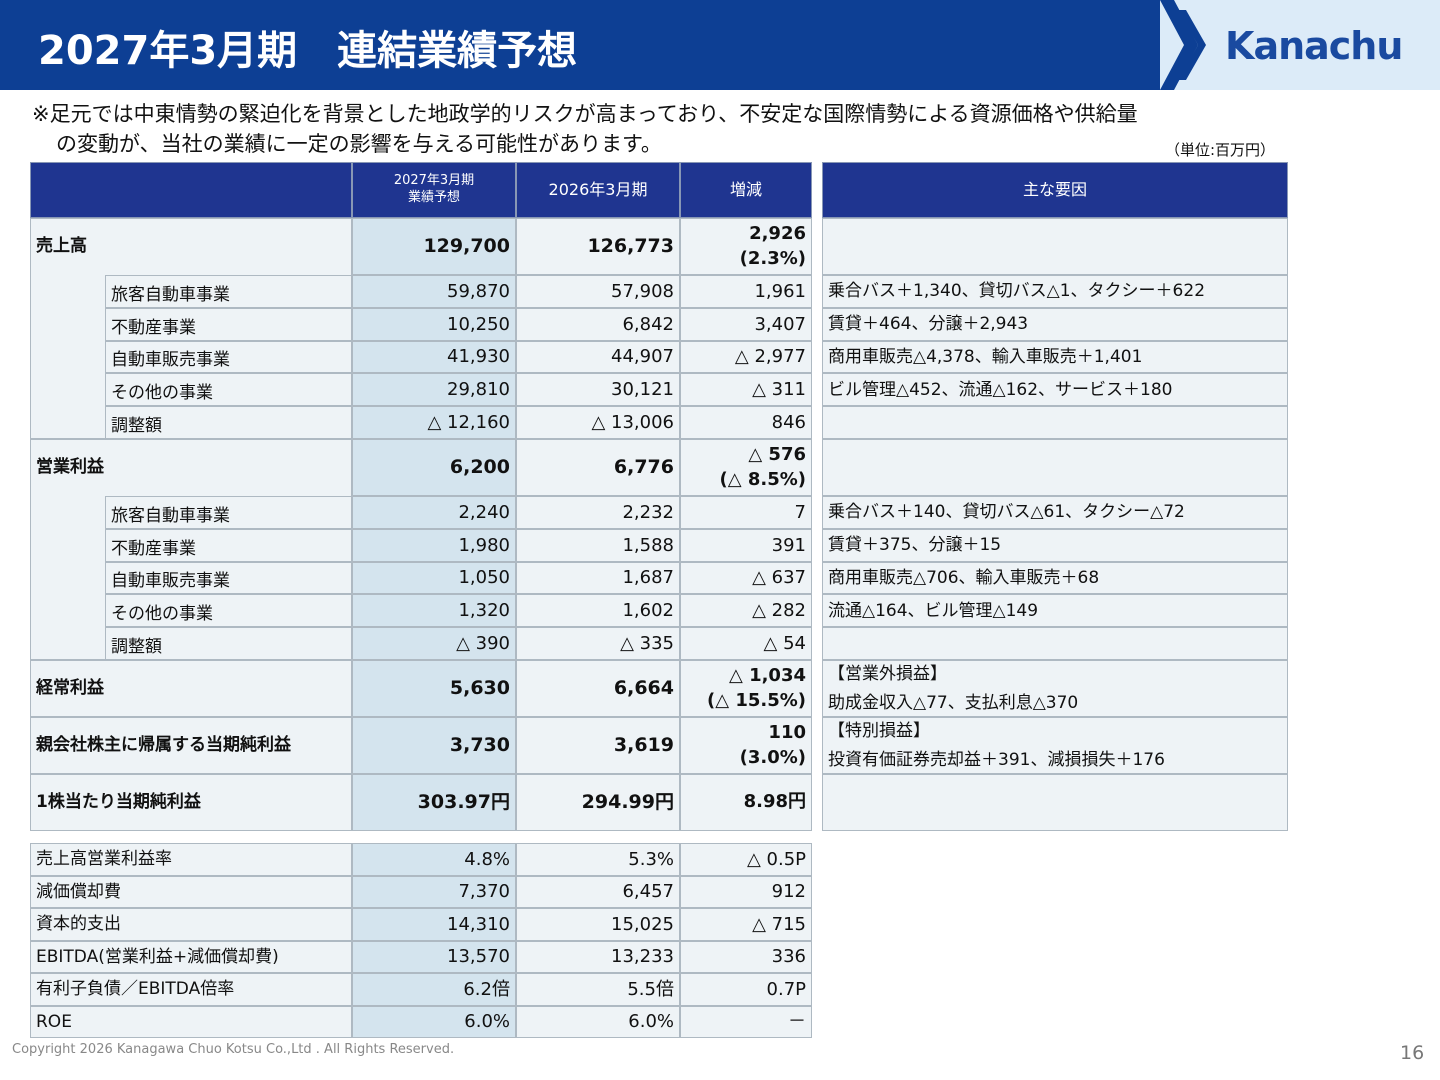  I want to click on cell-text: △ 282, so click(779, 611).